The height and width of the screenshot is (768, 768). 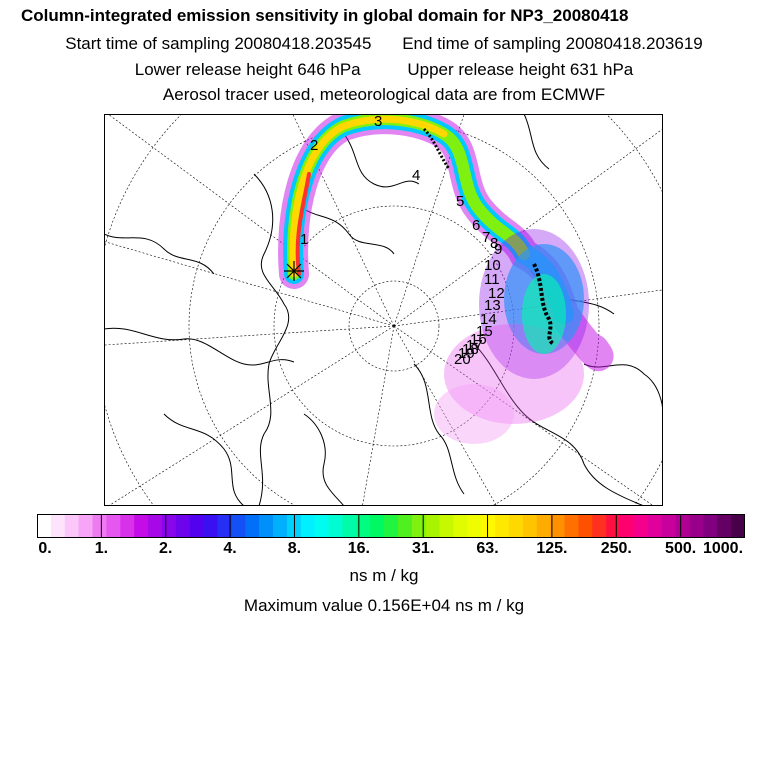 What do you see at coordinates (423, 548) in the screenshot?
I see `colorbar-tick-label: 31.` at bounding box center [423, 548].